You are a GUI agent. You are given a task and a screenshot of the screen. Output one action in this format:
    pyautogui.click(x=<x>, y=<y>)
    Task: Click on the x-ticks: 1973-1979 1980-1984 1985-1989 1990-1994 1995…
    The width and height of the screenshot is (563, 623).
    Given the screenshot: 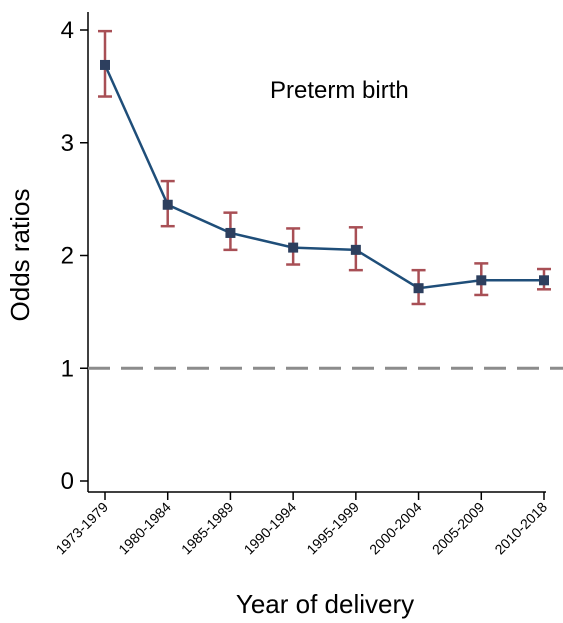 What is the action you would take?
    pyautogui.click(x=301, y=524)
    